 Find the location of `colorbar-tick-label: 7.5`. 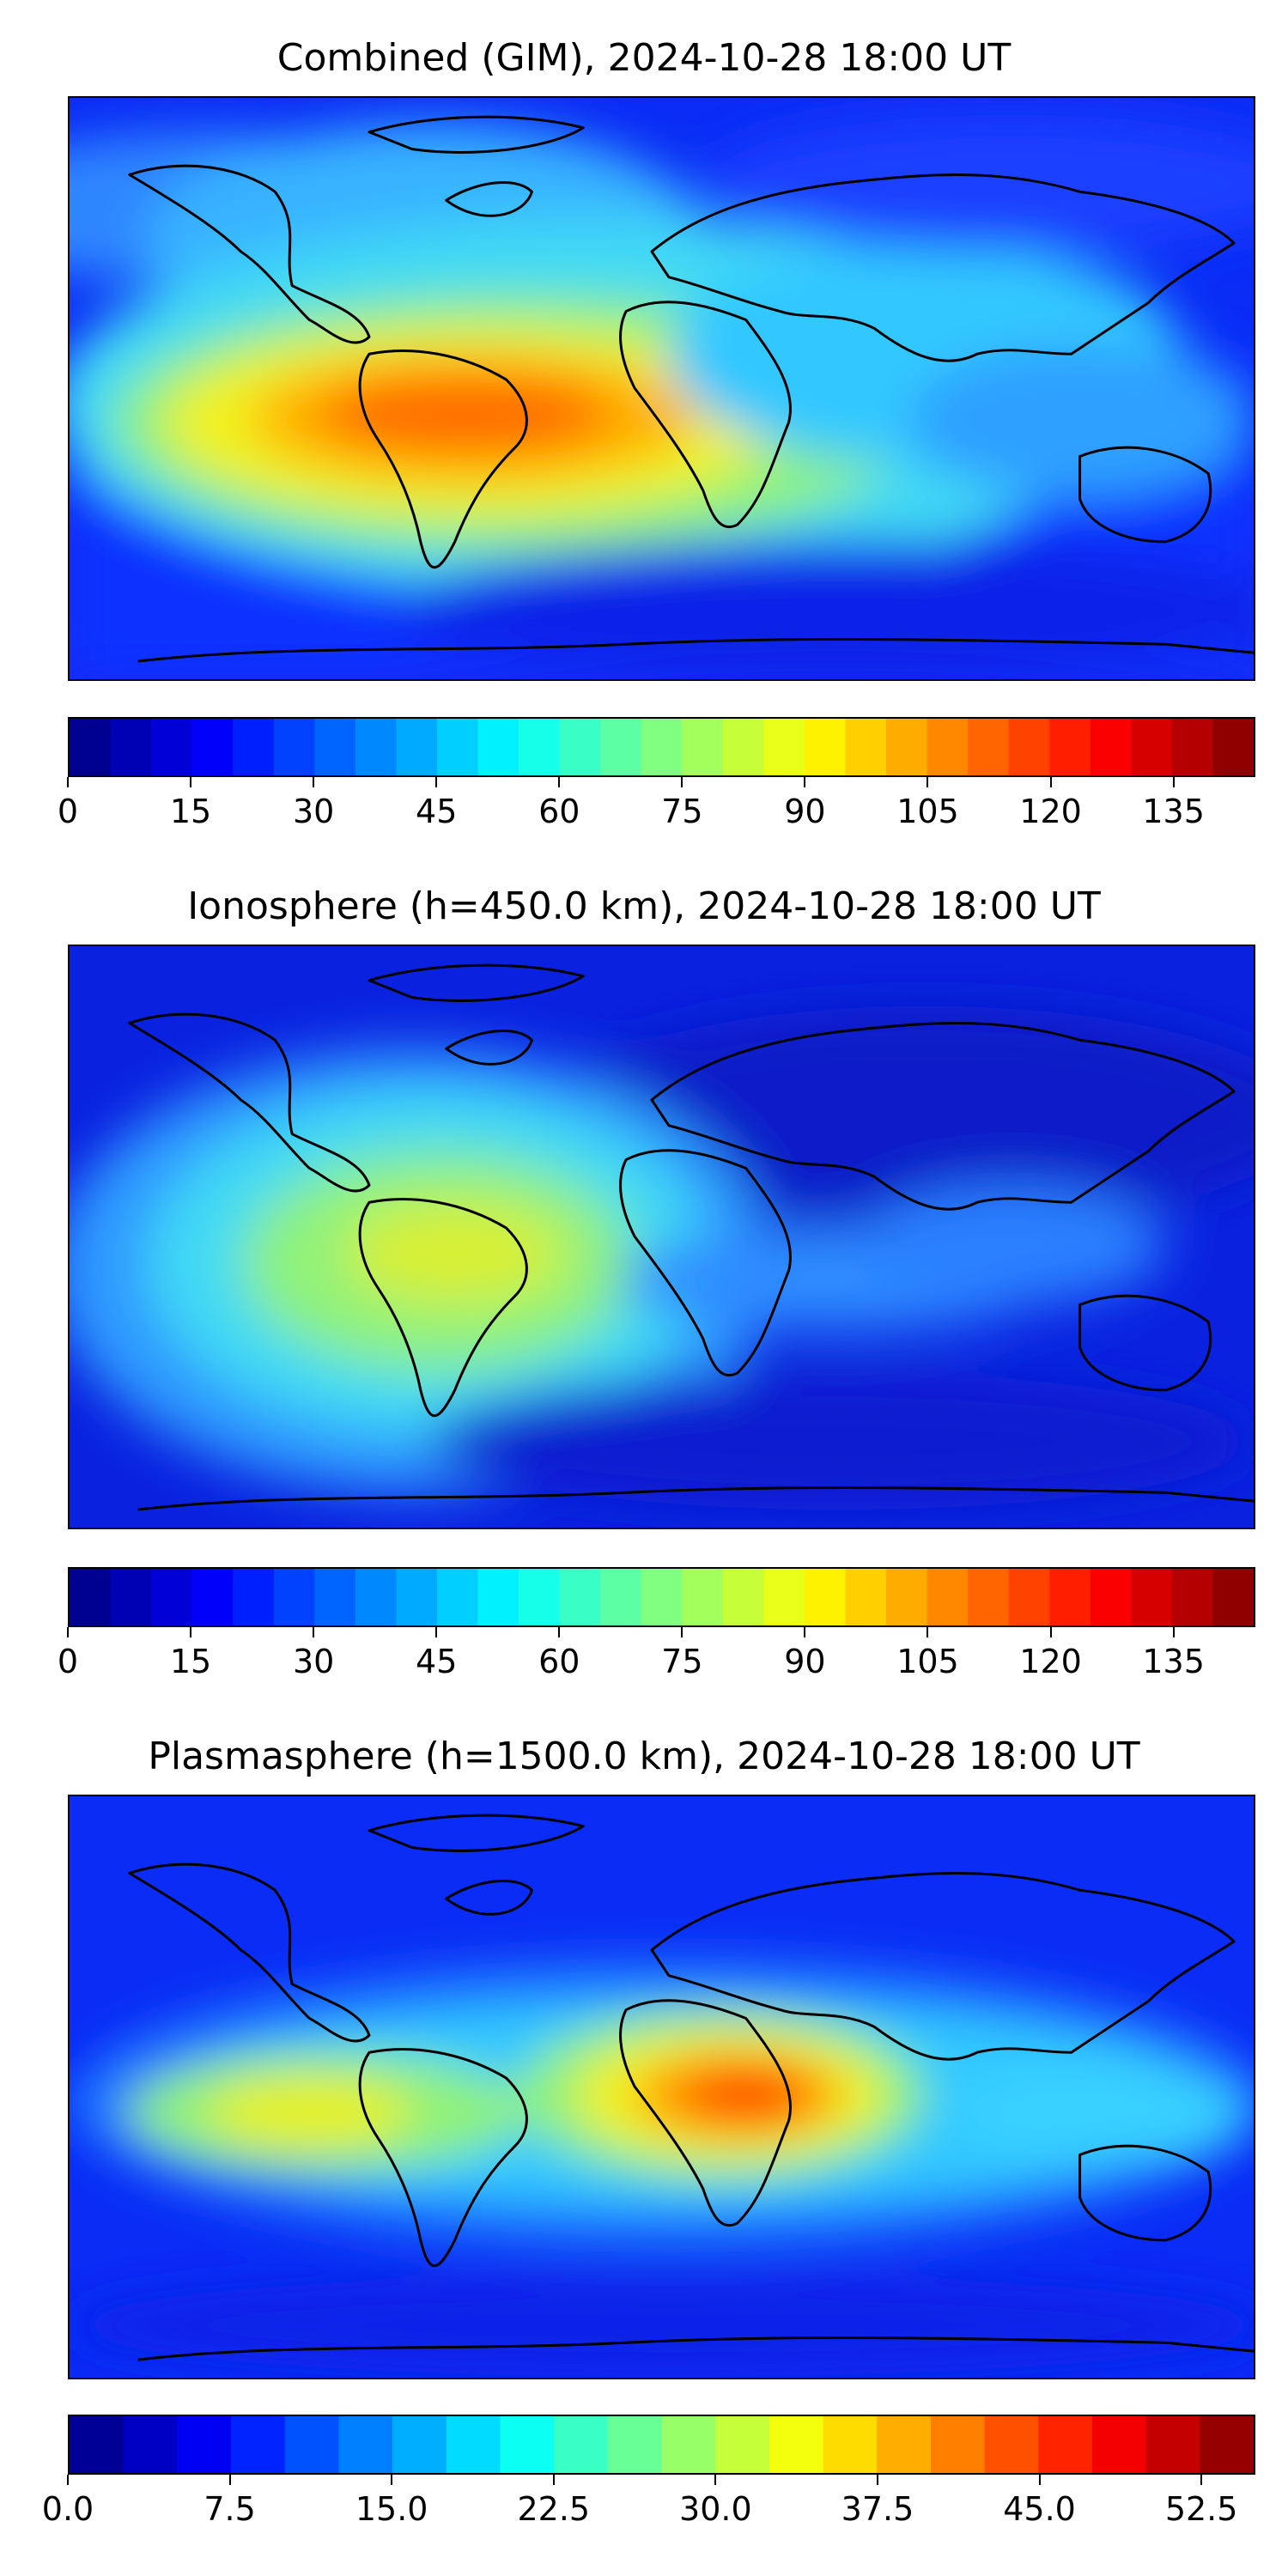

colorbar-tick-label: 7.5 is located at coordinates (230, 2509).